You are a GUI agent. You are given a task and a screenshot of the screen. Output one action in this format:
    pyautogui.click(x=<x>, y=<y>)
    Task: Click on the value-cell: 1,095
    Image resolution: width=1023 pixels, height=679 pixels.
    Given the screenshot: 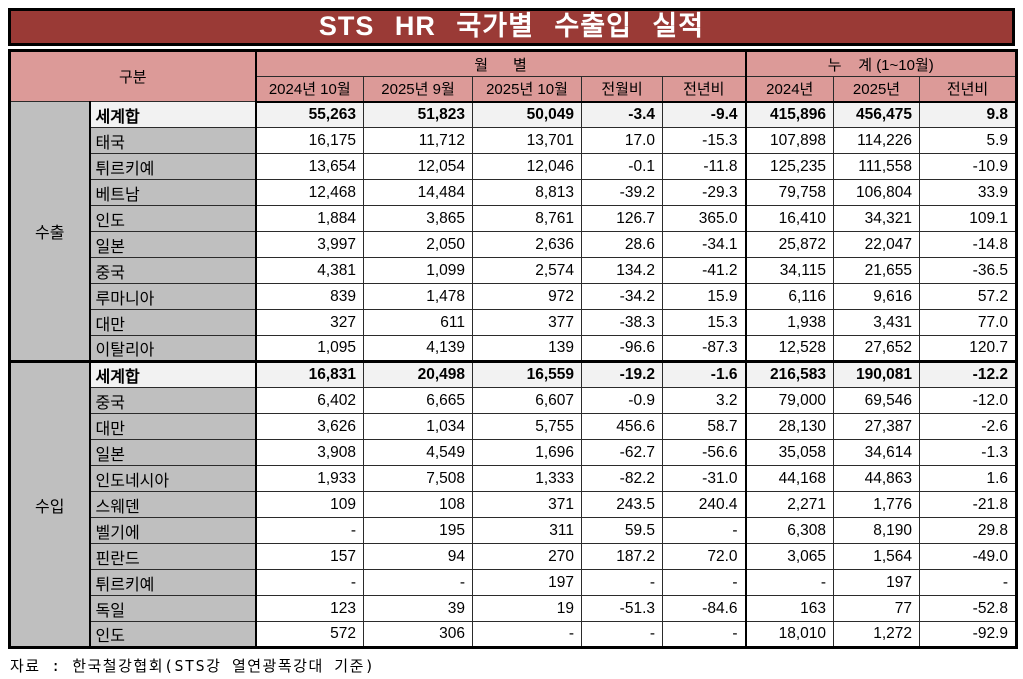 What is the action you would take?
    pyautogui.click(x=310, y=348)
    